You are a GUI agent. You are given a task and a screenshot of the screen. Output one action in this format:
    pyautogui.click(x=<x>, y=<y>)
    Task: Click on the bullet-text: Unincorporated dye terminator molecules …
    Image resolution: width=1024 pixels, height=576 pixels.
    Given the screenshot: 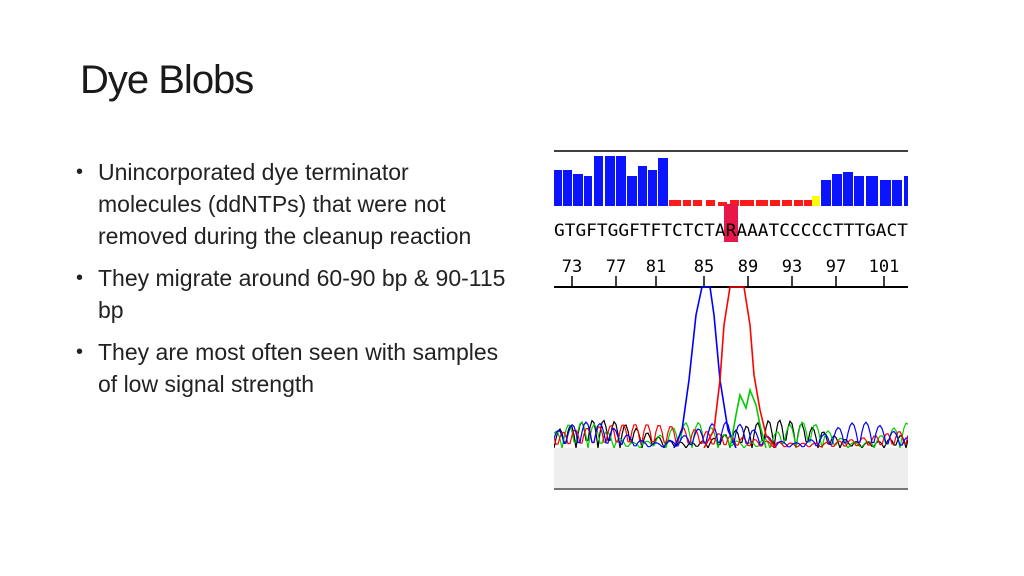 What is the action you would take?
    pyautogui.click(x=285, y=204)
    